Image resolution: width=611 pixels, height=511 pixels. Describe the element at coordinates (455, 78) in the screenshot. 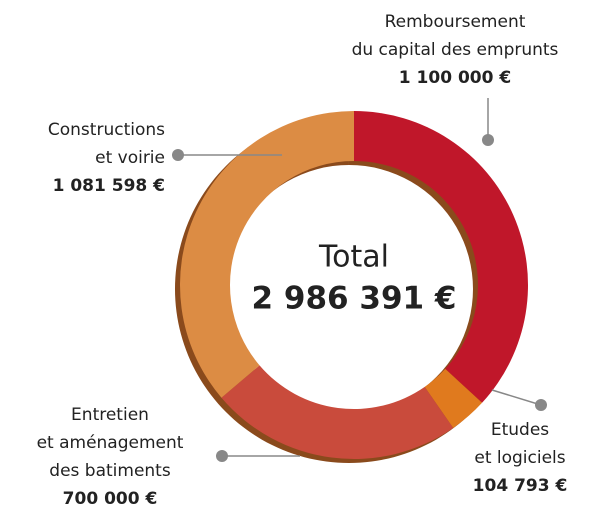

I see `value-label: 1 100 000 €` at that location.